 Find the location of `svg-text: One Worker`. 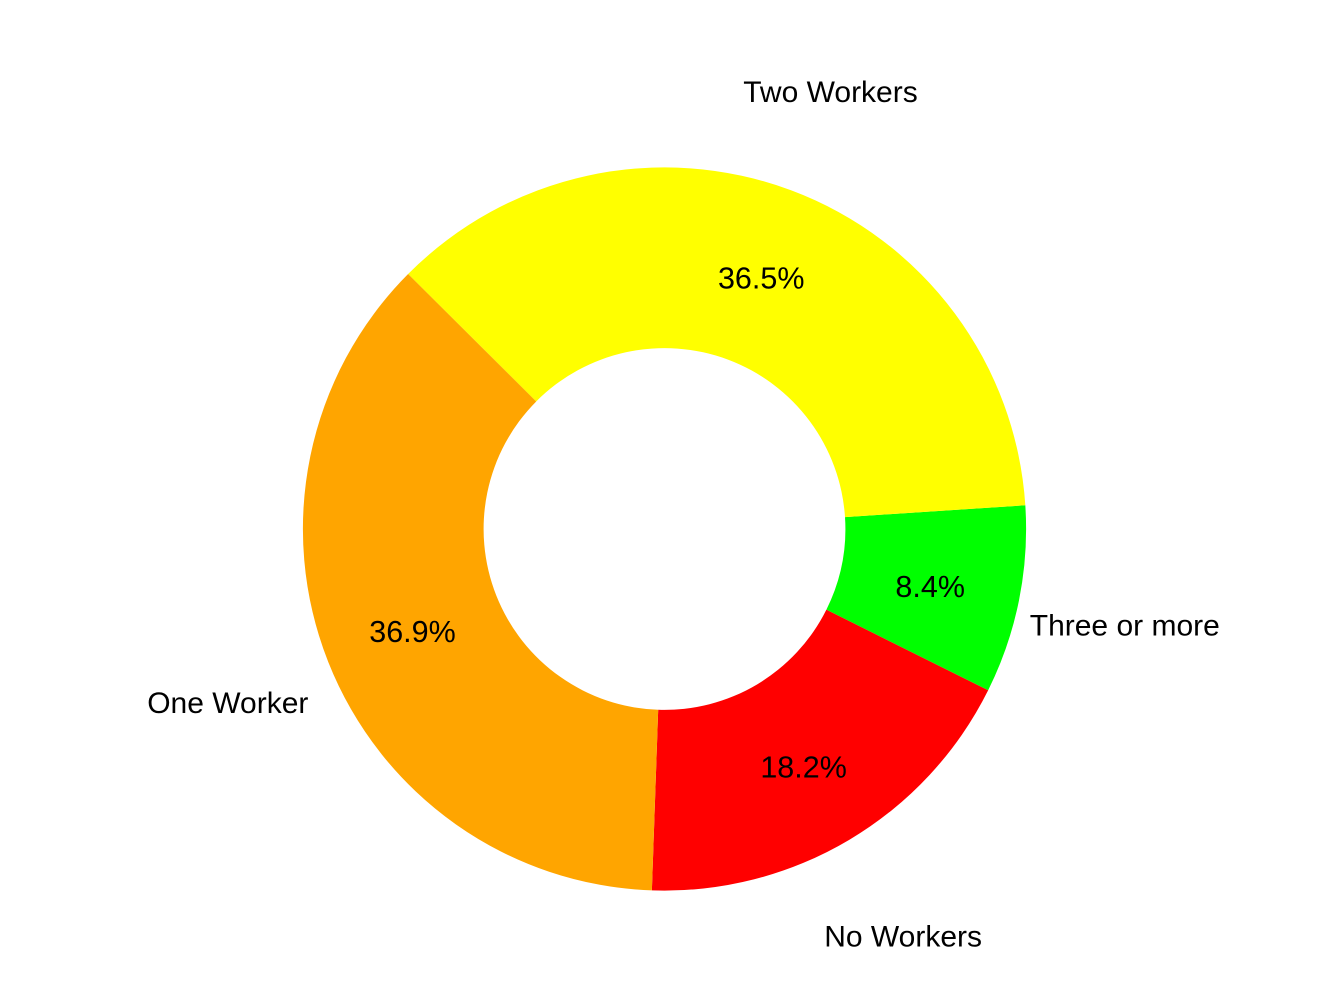

svg-text: One Worker is located at coordinates (227, 703).